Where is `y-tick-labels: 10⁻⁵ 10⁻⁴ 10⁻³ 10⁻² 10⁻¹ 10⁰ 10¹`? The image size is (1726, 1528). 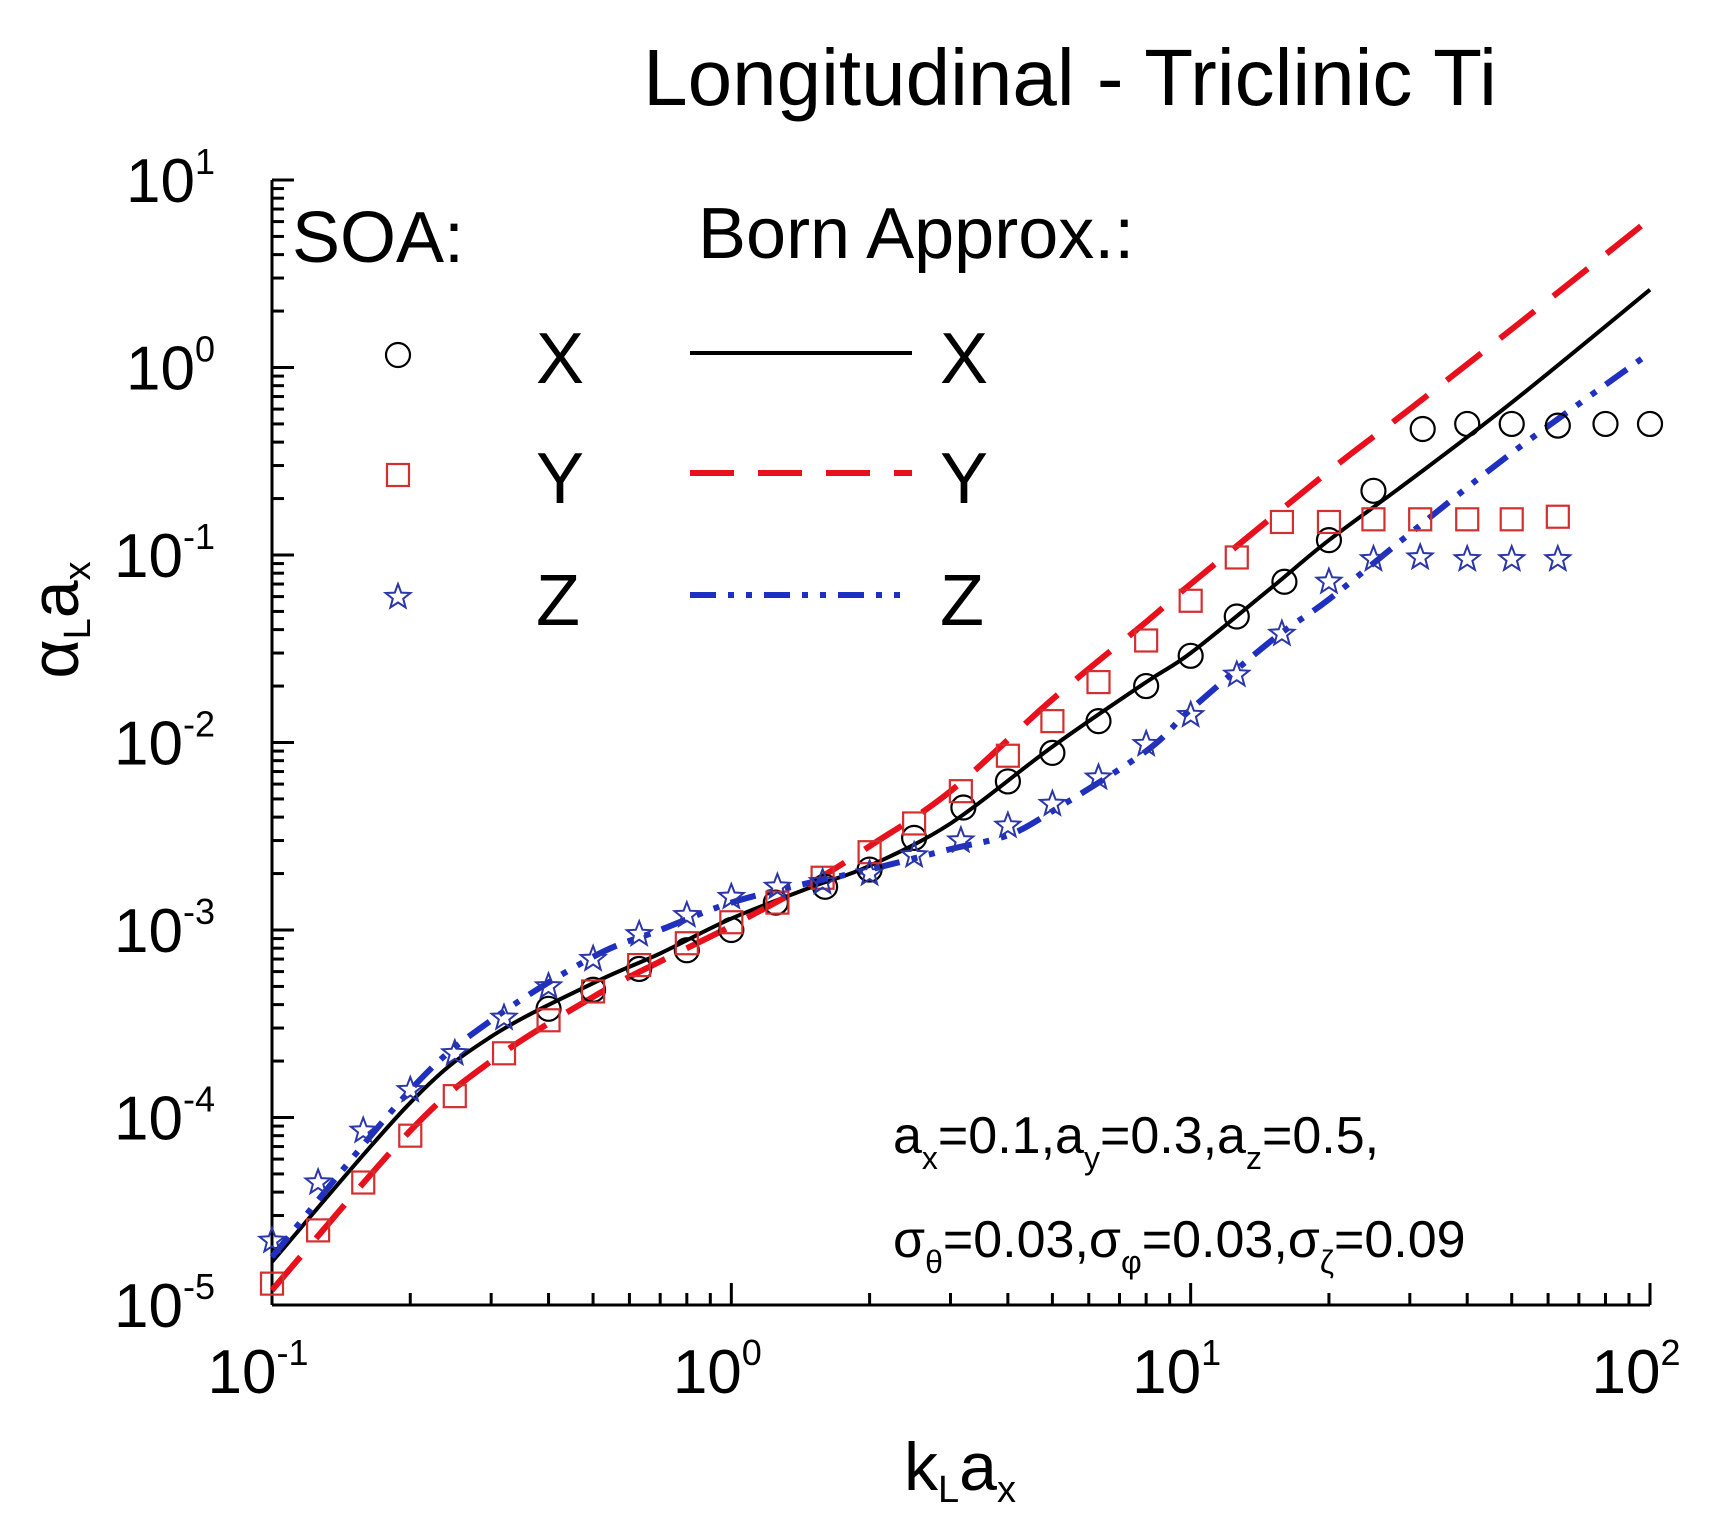 y-tick-labels: 10⁻⁵ 10⁻⁴ 10⁻³ 10⁻² 10⁻¹ 10⁰ 10¹ is located at coordinates (164, 741).